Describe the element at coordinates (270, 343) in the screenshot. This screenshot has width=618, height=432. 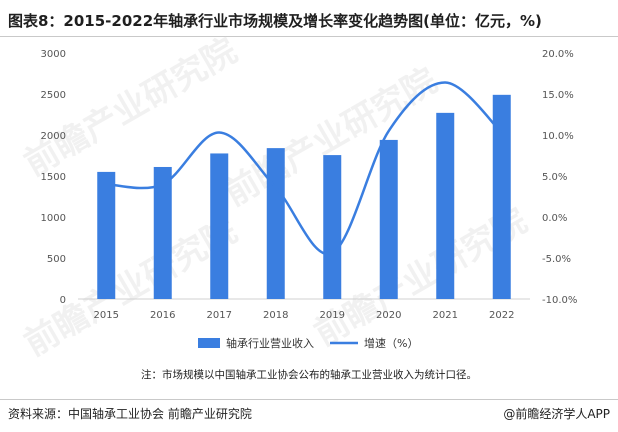
I see `legend-bar-label: 轴承行业营业收入` at that location.